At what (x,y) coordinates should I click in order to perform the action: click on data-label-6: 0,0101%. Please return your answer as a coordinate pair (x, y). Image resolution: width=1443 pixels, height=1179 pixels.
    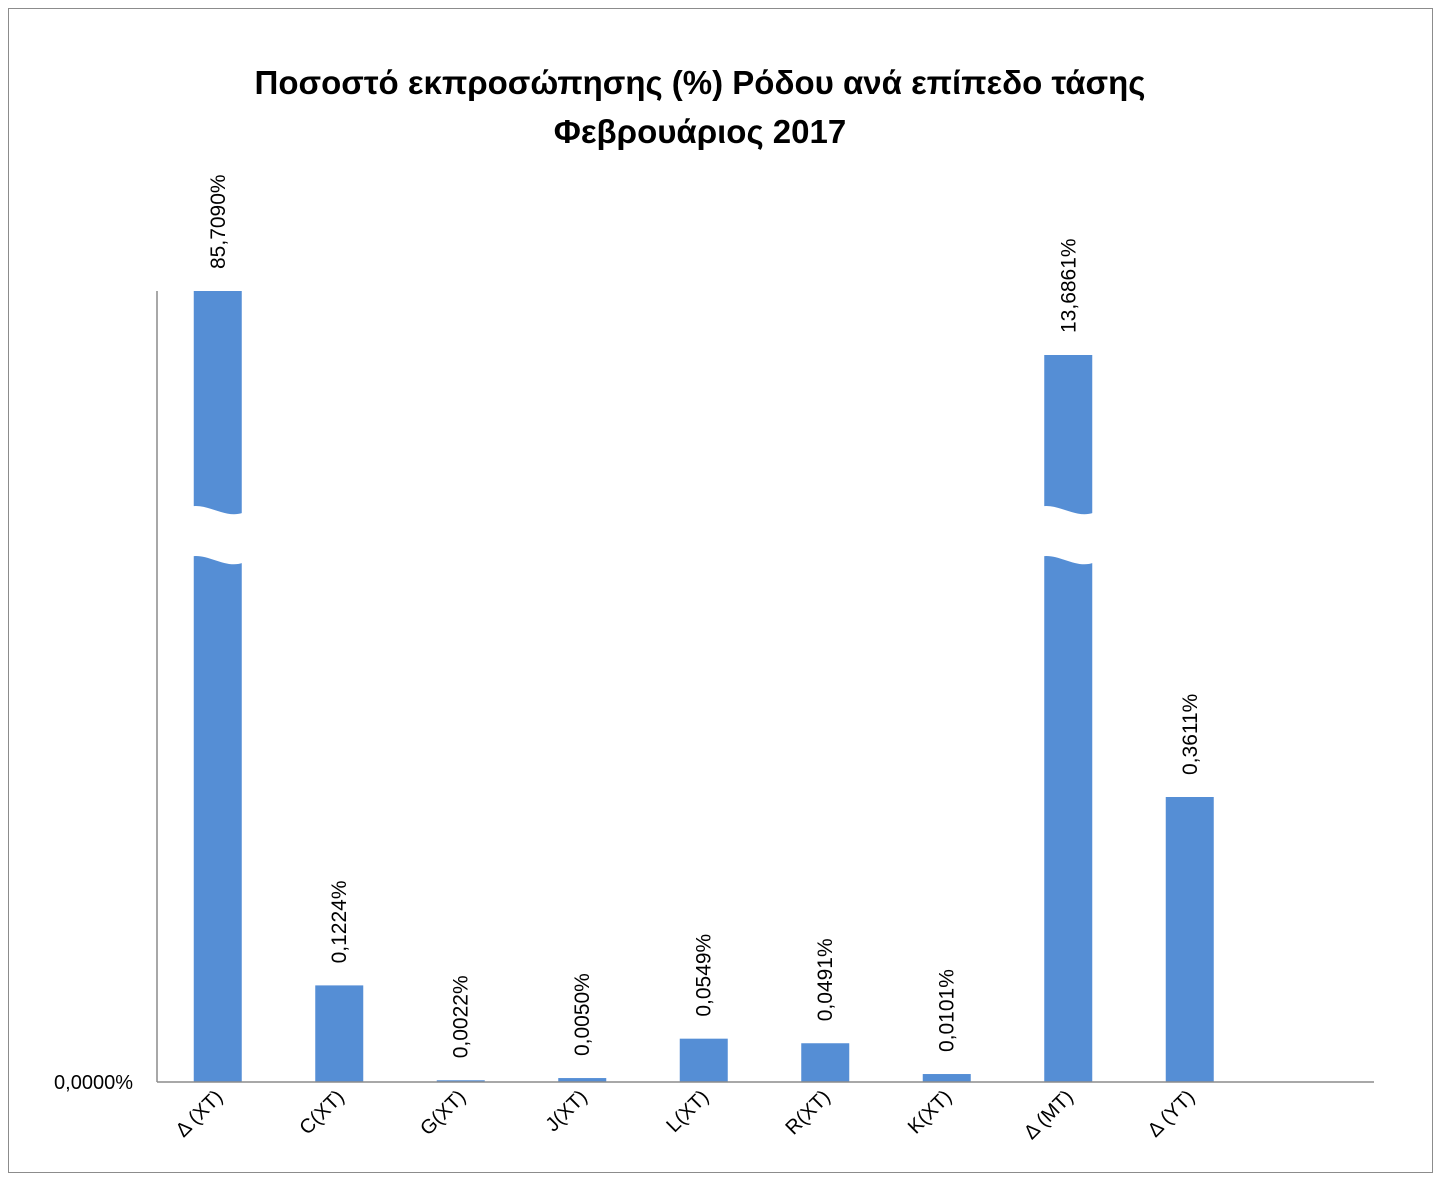
    Looking at the image, I should click on (947, 1010).